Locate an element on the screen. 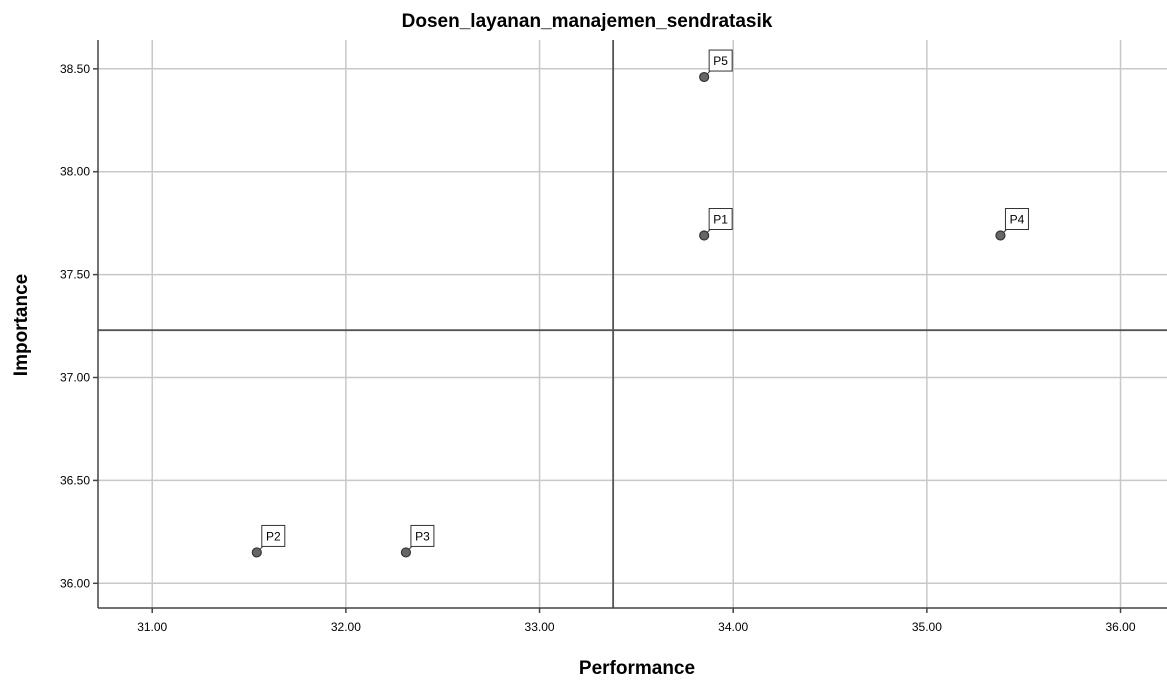 The width and height of the screenshot is (1167, 685). data-point-p1: P1 is located at coordinates (716, 224).